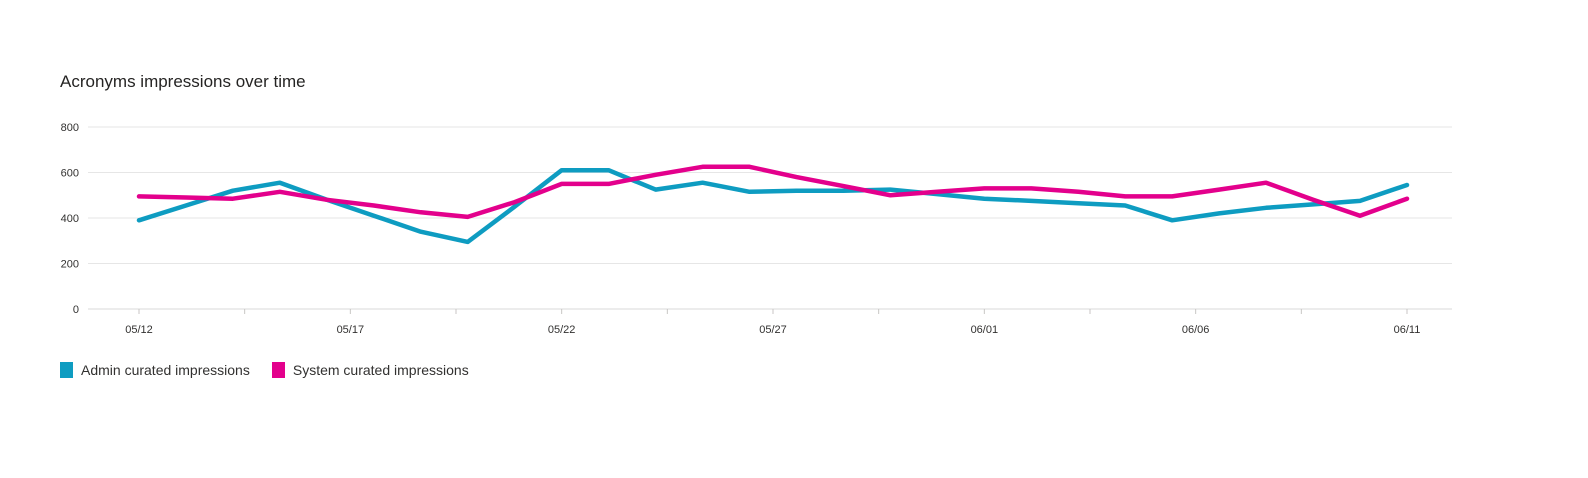 This screenshot has width=1588, height=478. I want to click on legend-swatch-system, so click(278, 370).